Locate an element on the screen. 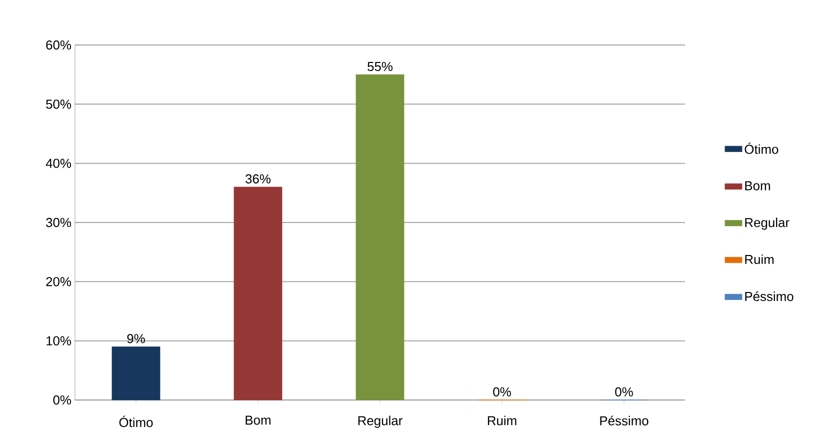 The image size is (837, 446). legend-label: Regular is located at coordinates (767, 224).